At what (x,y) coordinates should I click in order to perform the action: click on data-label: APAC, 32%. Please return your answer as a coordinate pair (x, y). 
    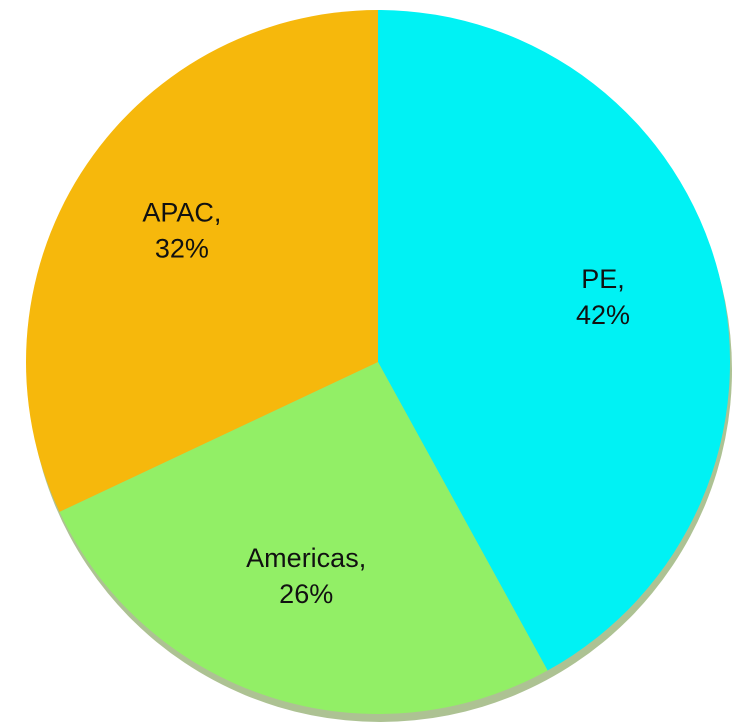
    Looking at the image, I should click on (181, 231).